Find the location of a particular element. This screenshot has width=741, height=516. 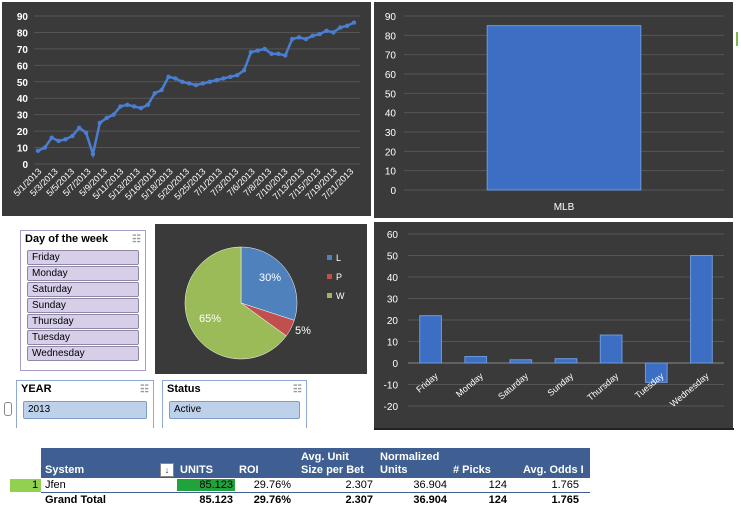

scroll-handle is located at coordinates (8, 409).